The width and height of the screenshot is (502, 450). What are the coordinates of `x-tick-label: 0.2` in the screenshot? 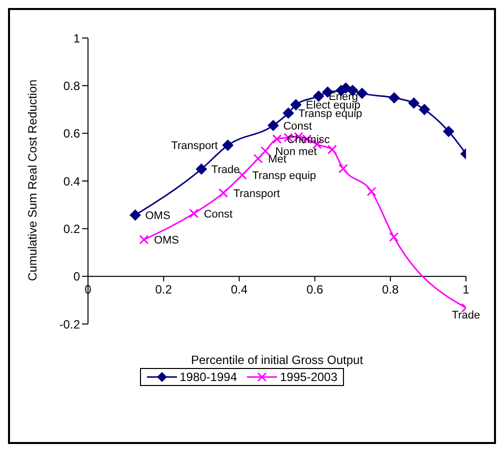 It's located at (163, 289).